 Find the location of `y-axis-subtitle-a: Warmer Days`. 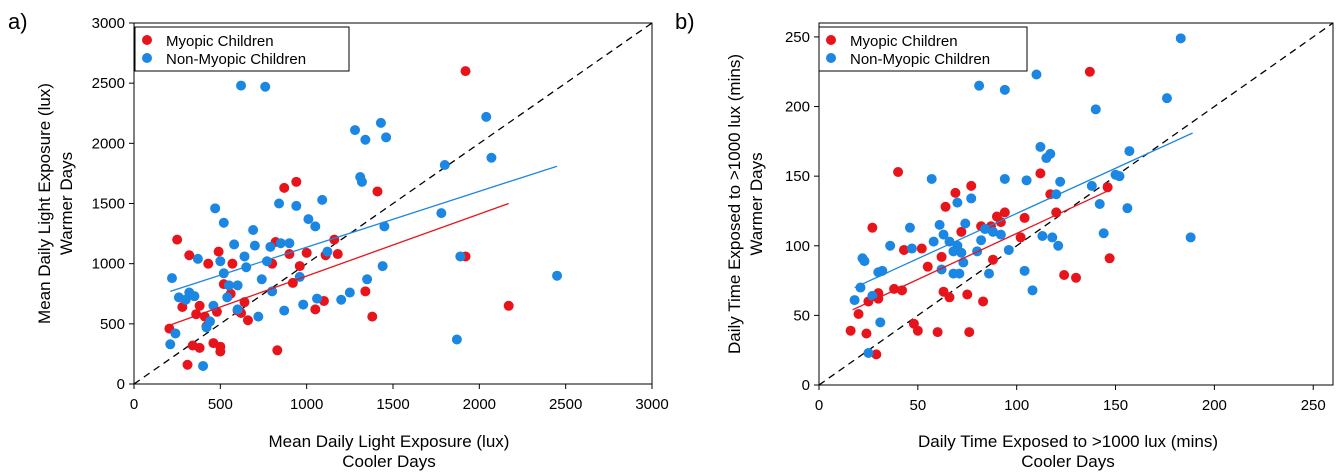

y-axis-subtitle-a: Warmer Days is located at coordinates (66, 203).